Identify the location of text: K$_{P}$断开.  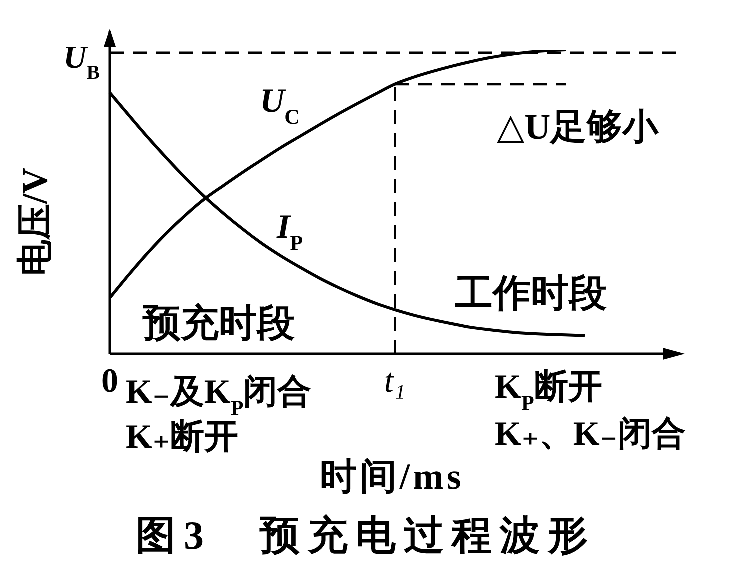
(548, 392).